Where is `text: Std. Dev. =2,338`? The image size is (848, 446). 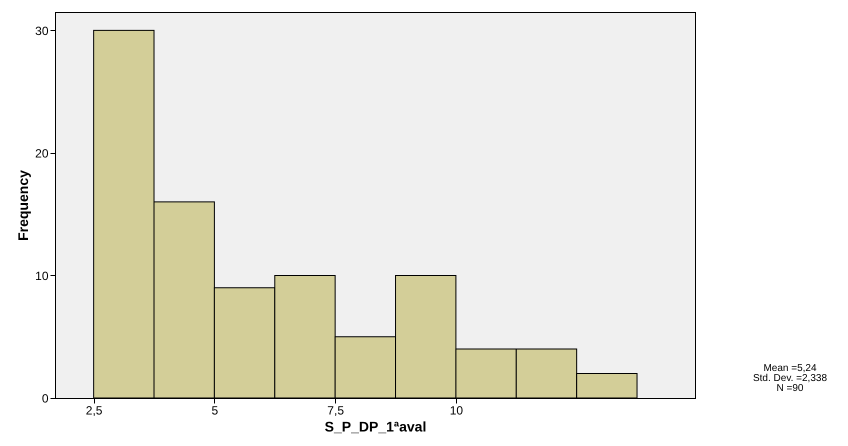
text: Std. Dev. =2,338 is located at coordinates (790, 378).